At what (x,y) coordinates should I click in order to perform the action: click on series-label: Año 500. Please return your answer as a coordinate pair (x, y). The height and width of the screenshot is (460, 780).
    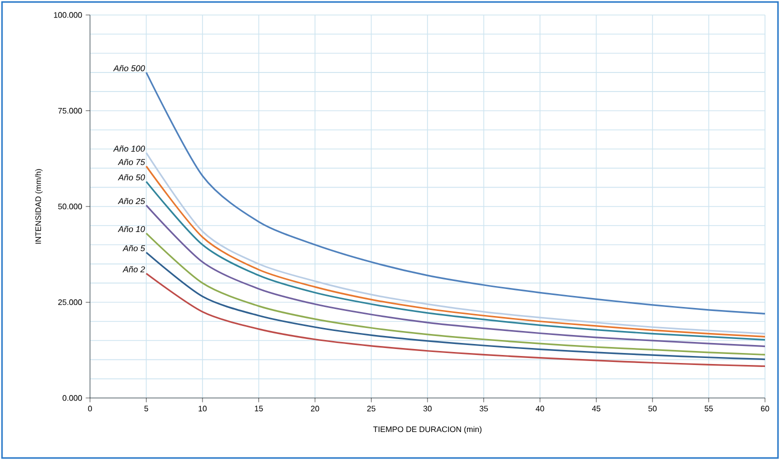
    Looking at the image, I should click on (129, 68).